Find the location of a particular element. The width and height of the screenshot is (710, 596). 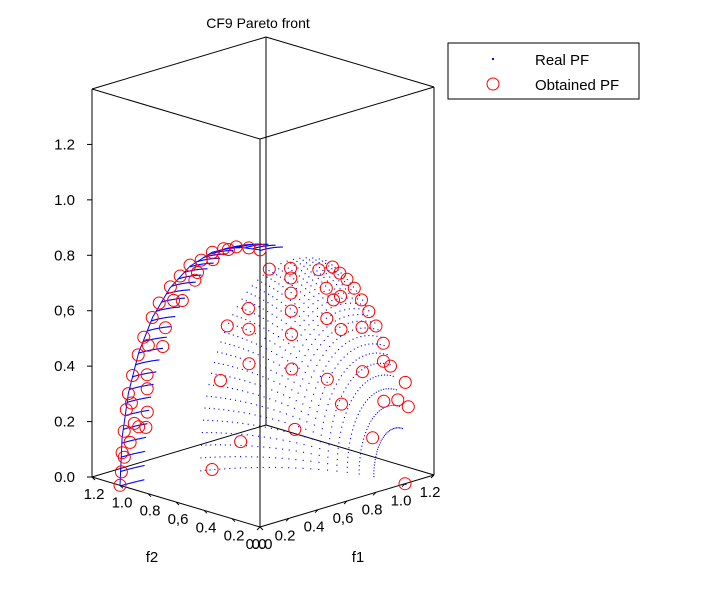

legend-box is located at coordinates (543, 71).